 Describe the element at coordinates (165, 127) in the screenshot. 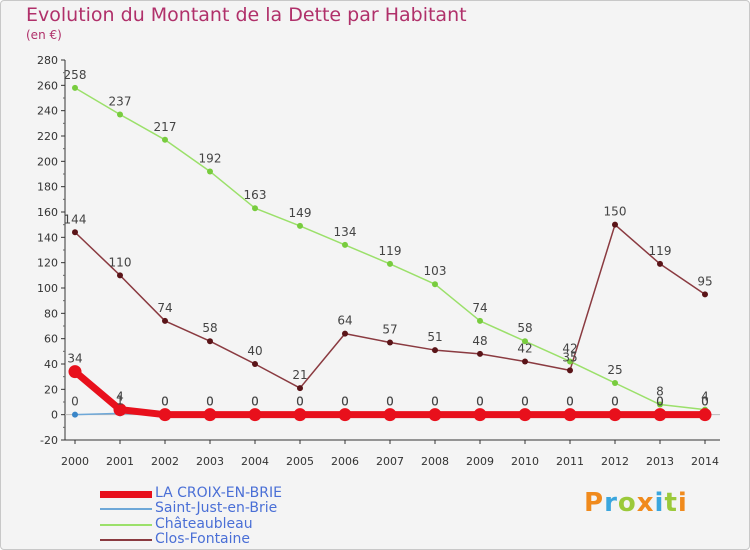

I see `data-label: 217` at that location.